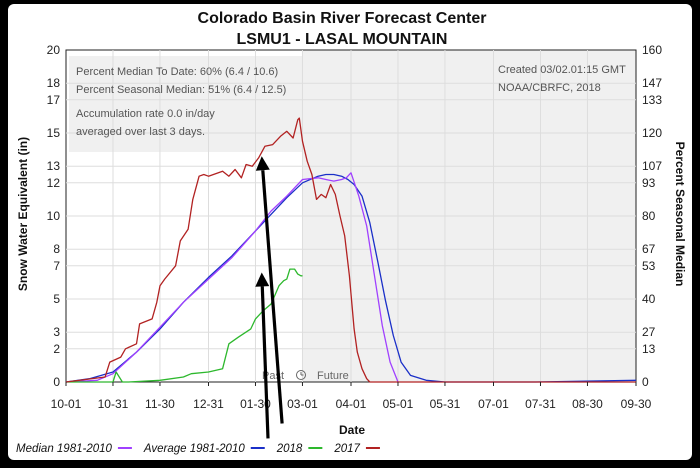 This screenshot has height=468, width=700. Describe the element at coordinates (56, 266) in the screenshot. I see `y-tick-label: 7` at that location.